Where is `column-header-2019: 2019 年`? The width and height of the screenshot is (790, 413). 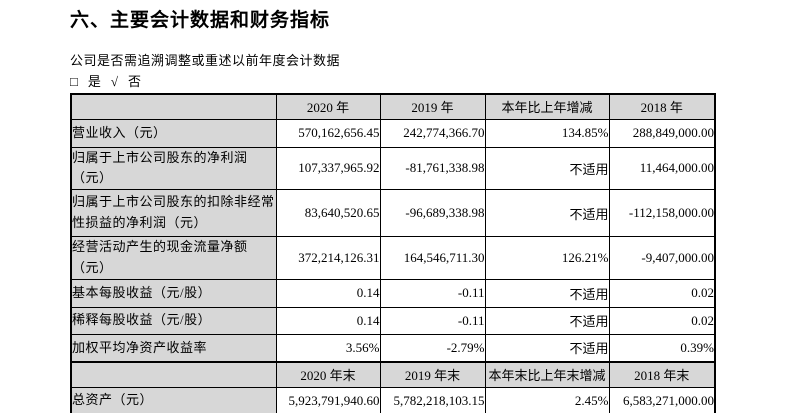
column-header-2019: 2019 年 is located at coordinates (432, 106).